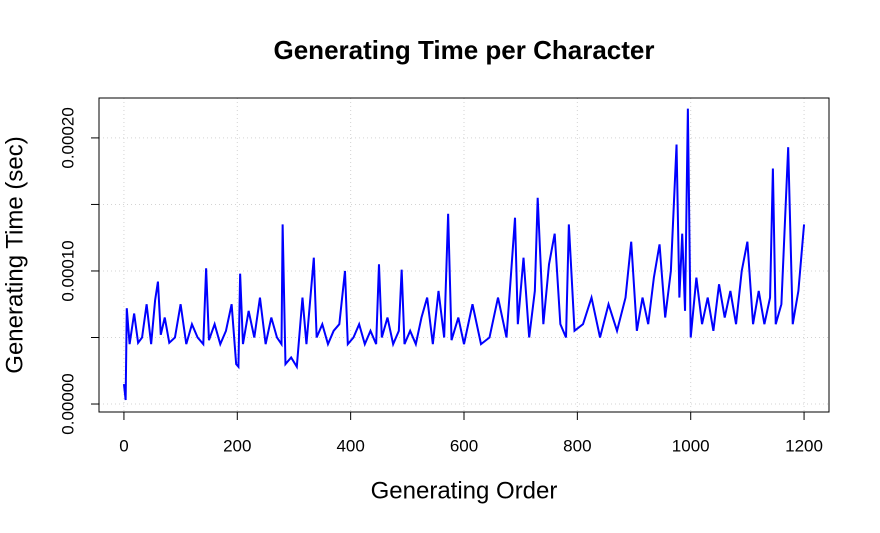 This screenshot has height=533, width=880. Describe the element at coordinates (577, 445) in the screenshot. I see `x-tick-label: 800` at that location.